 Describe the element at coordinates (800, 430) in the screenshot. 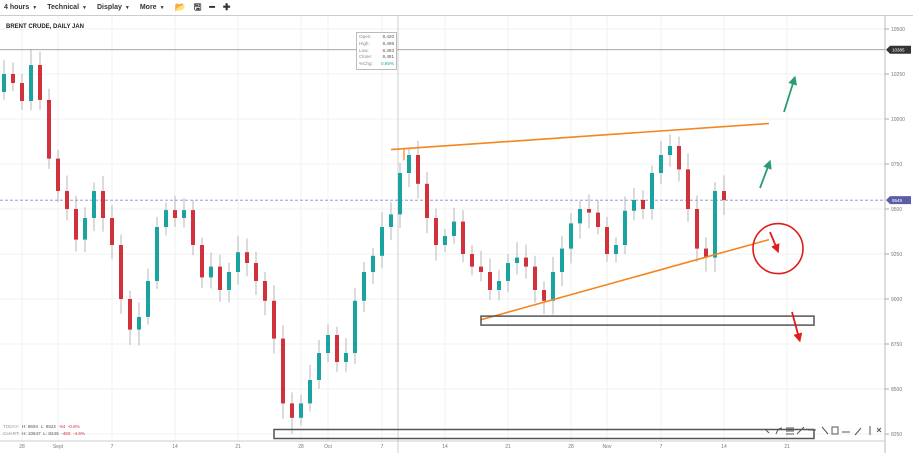

I see `pen-tool-icon` at that location.